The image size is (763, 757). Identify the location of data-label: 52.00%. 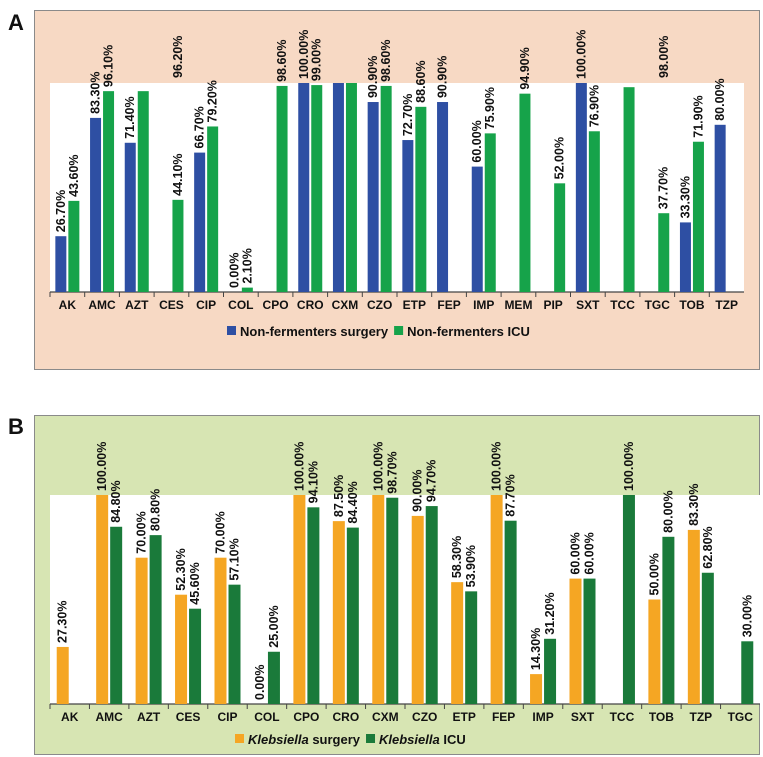
(560, 158).